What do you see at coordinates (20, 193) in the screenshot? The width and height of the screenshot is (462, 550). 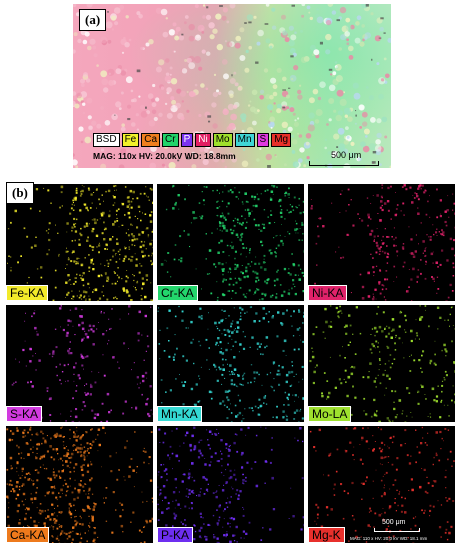 I see `panel-b-label: (b)` at bounding box center [20, 193].